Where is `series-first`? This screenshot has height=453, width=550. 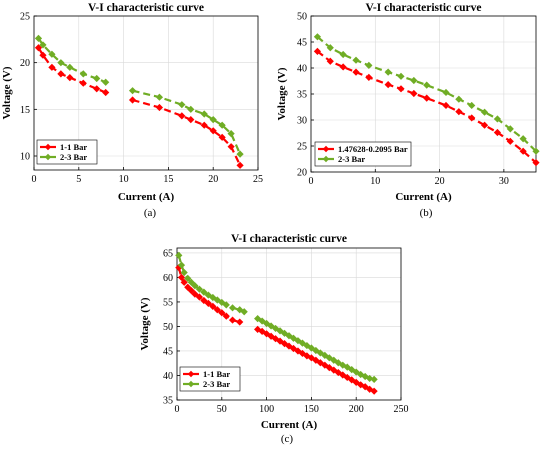
series-first is located at coordinates (139, 106).